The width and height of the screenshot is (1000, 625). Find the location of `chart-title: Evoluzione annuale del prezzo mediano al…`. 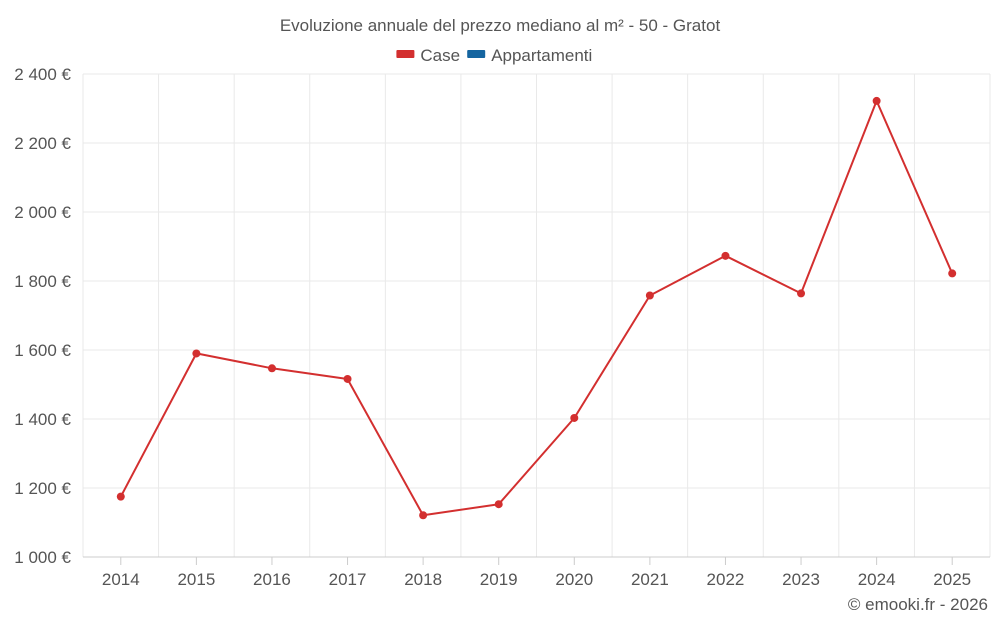

chart-title: Evoluzione annuale del prezzo mediano al… is located at coordinates (500, 25).